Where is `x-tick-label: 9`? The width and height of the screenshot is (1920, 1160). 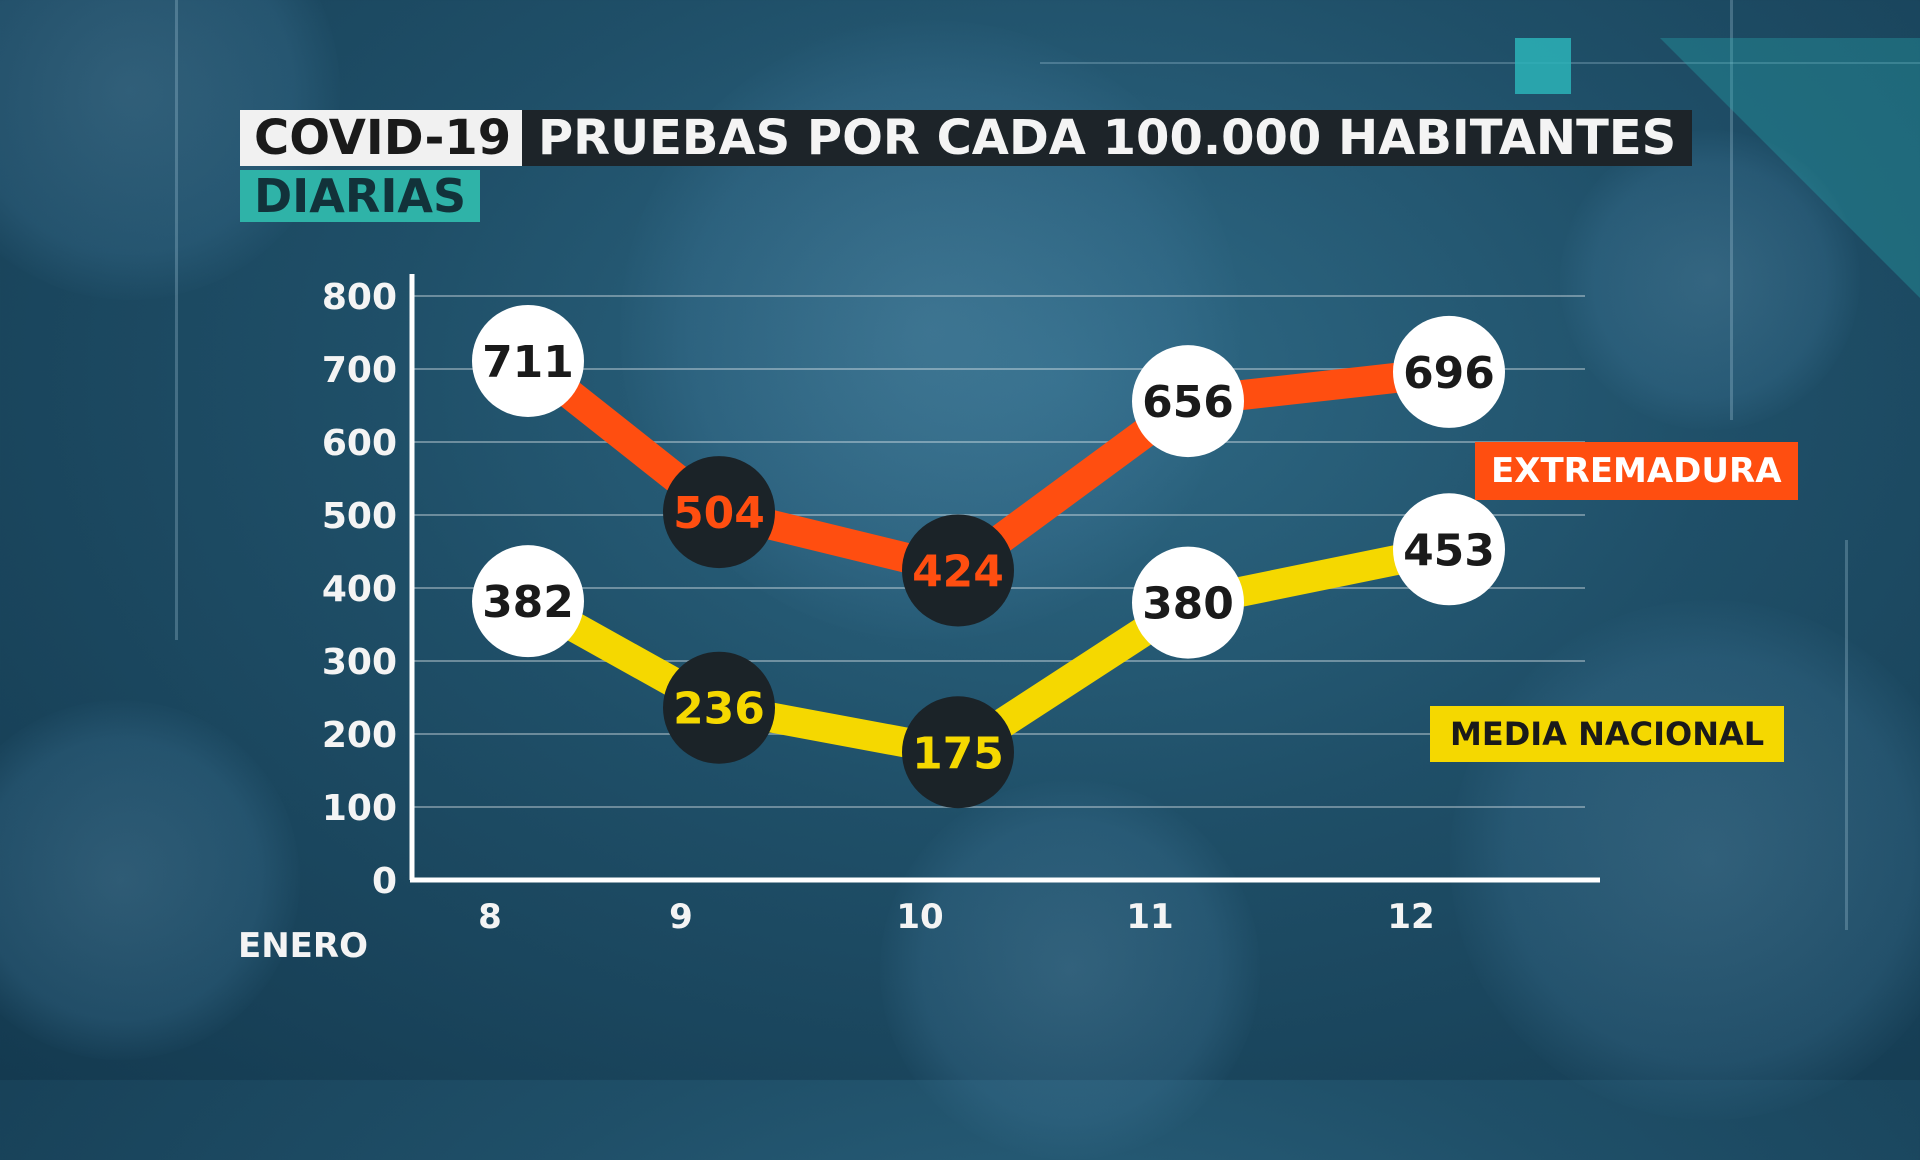 x-tick-label: 9 is located at coordinates (681, 917).